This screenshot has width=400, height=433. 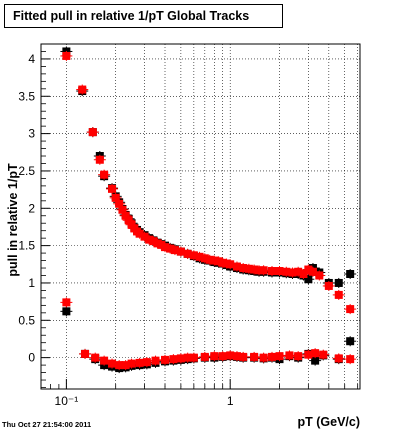 What do you see at coordinates (67, 401) in the screenshot?
I see `x-tick-label: 10⁻¹` at bounding box center [67, 401].